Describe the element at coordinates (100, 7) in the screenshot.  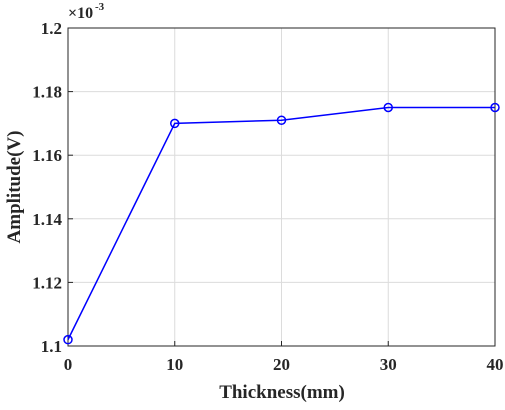
I see `y-multiplier-exponent: -3` at that location.